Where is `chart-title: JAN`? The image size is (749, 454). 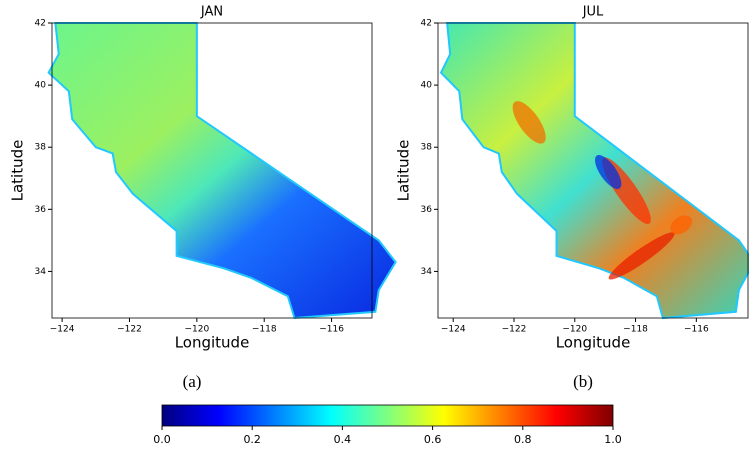
chart-title: JAN is located at coordinates (211, 12).